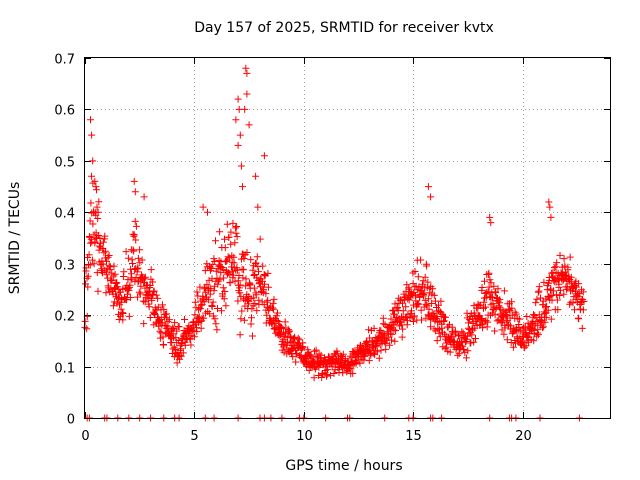 This screenshot has width=640, height=480. What do you see at coordinates (64, 317) in the screenshot?
I see `y-tick-label: 0.2` at bounding box center [64, 317].